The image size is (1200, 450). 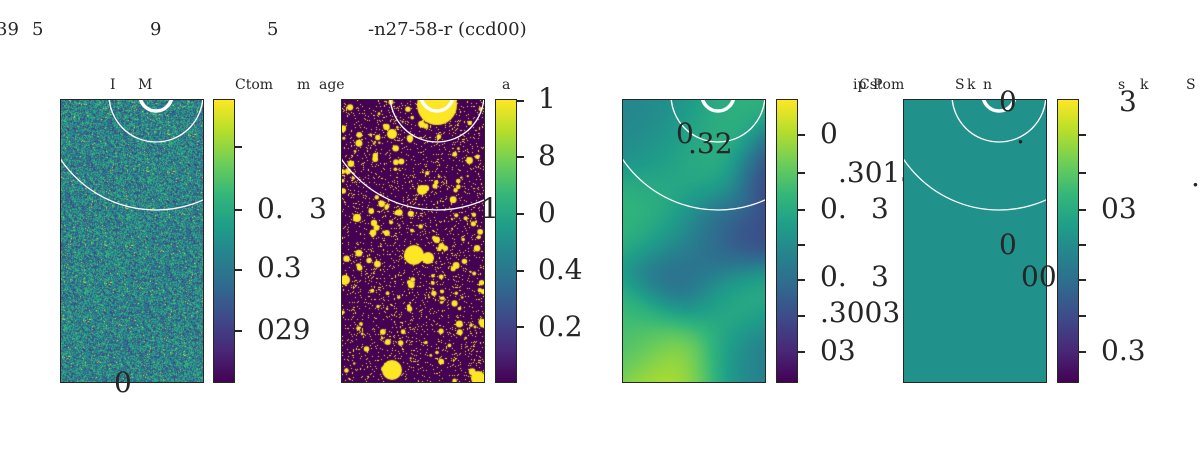 I want to click on panel-2-colorbar, so click(x=506, y=241).